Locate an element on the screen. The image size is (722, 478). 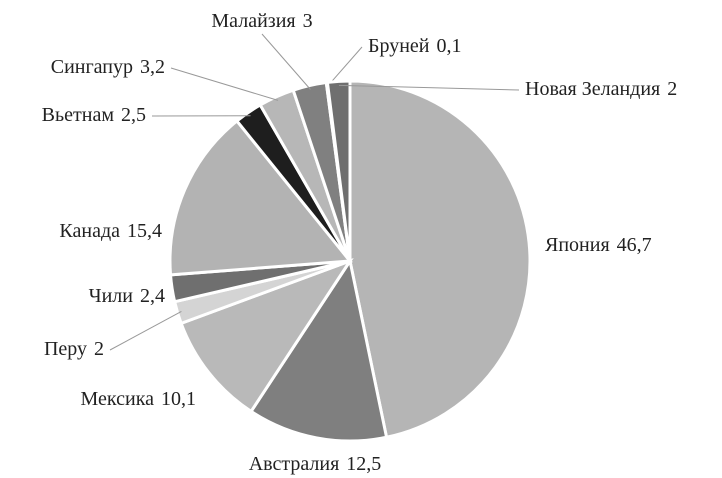
slice-label: Бруней 0,1 is located at coordinates (415, 46).